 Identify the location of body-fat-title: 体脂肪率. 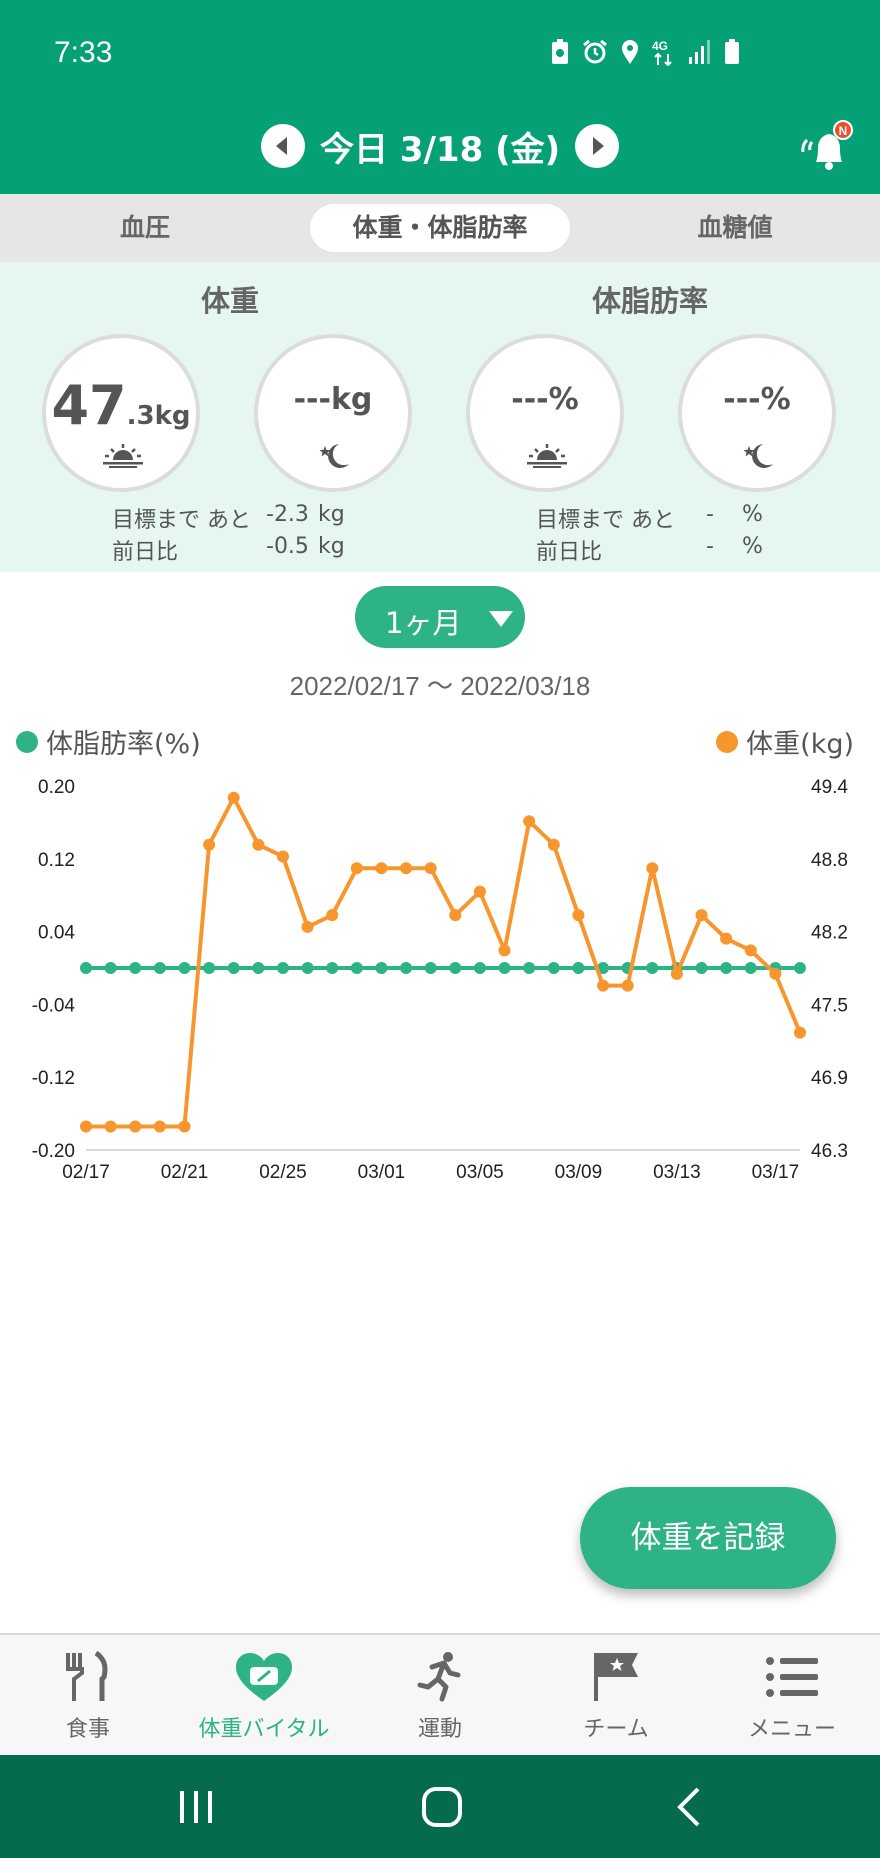
(649, 301).